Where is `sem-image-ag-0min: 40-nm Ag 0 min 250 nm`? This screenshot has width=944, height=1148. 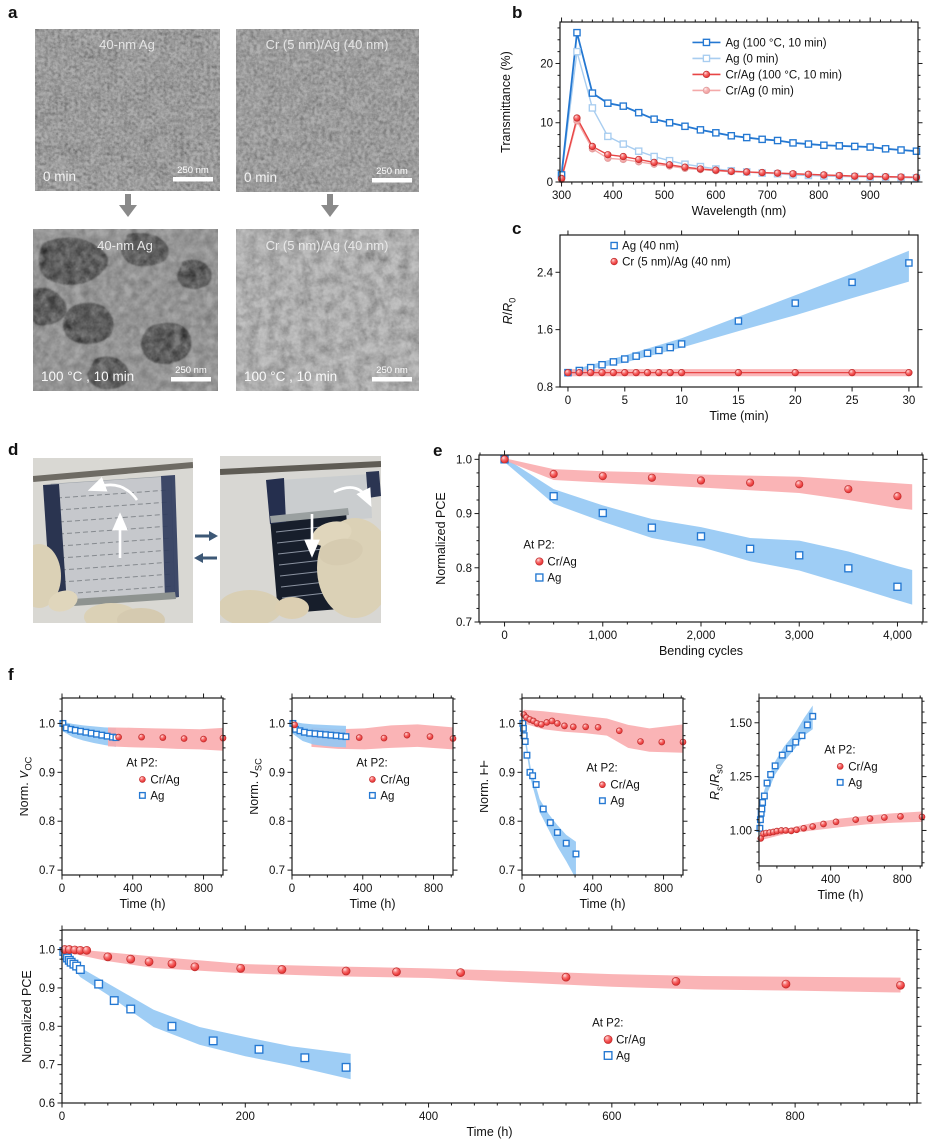
sem-image-ag-0min: 40-nm Ag 0 min 250 nm is located at coordinates (127, 110).